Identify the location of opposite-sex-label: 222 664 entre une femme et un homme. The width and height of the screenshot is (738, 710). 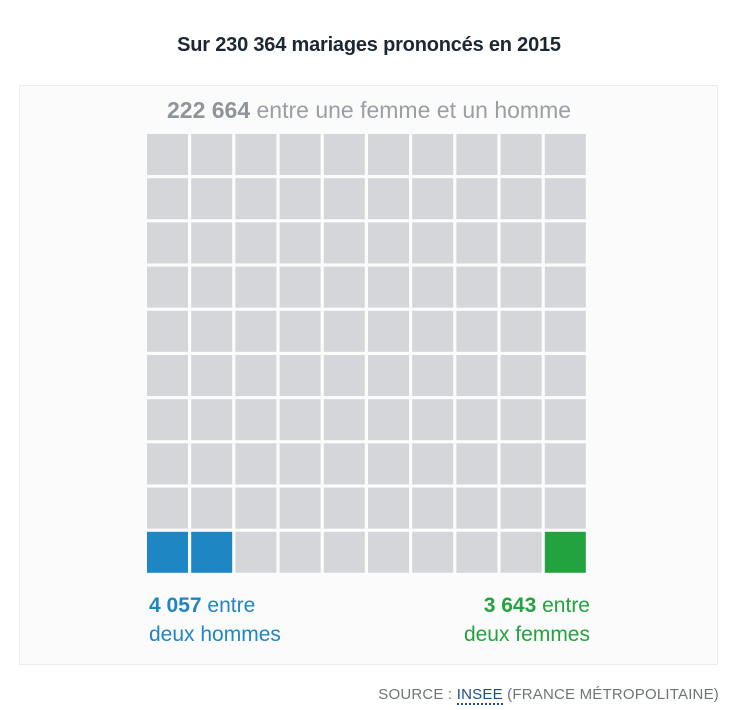
(369, 110).